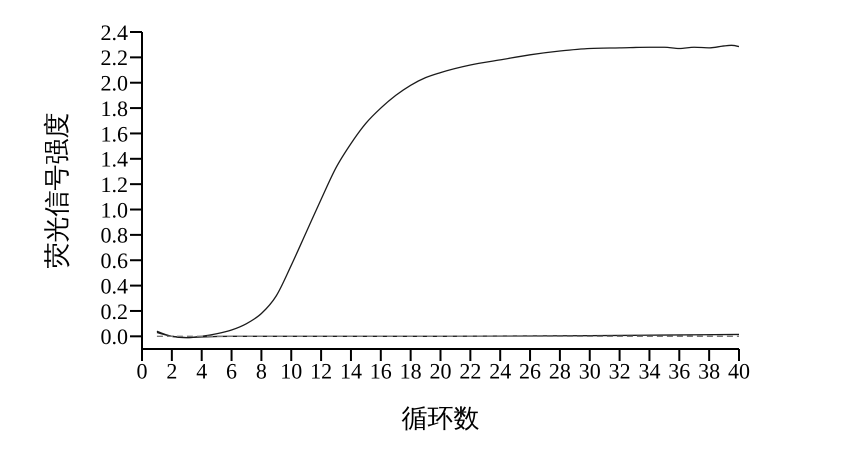  I want to click on x-tick-label: 32, so click(619, 371).